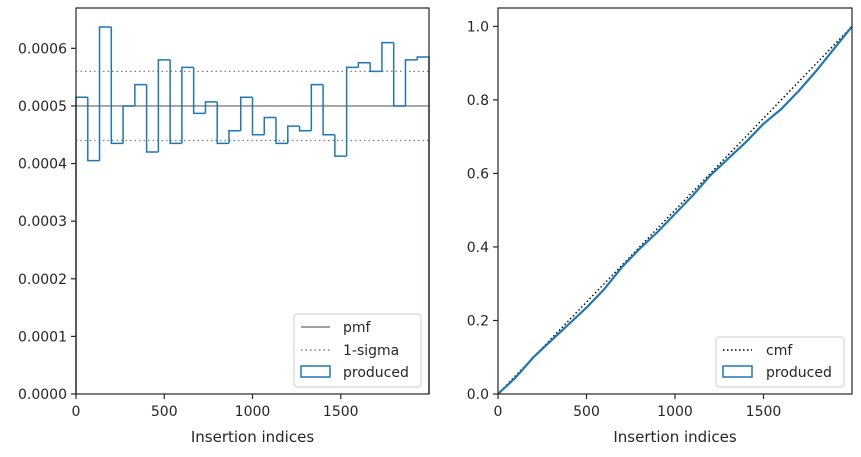  Describe the element at coordinates (357, 328) in the screenshot. I see `left-legend-pmf-label: pmf` at that location.